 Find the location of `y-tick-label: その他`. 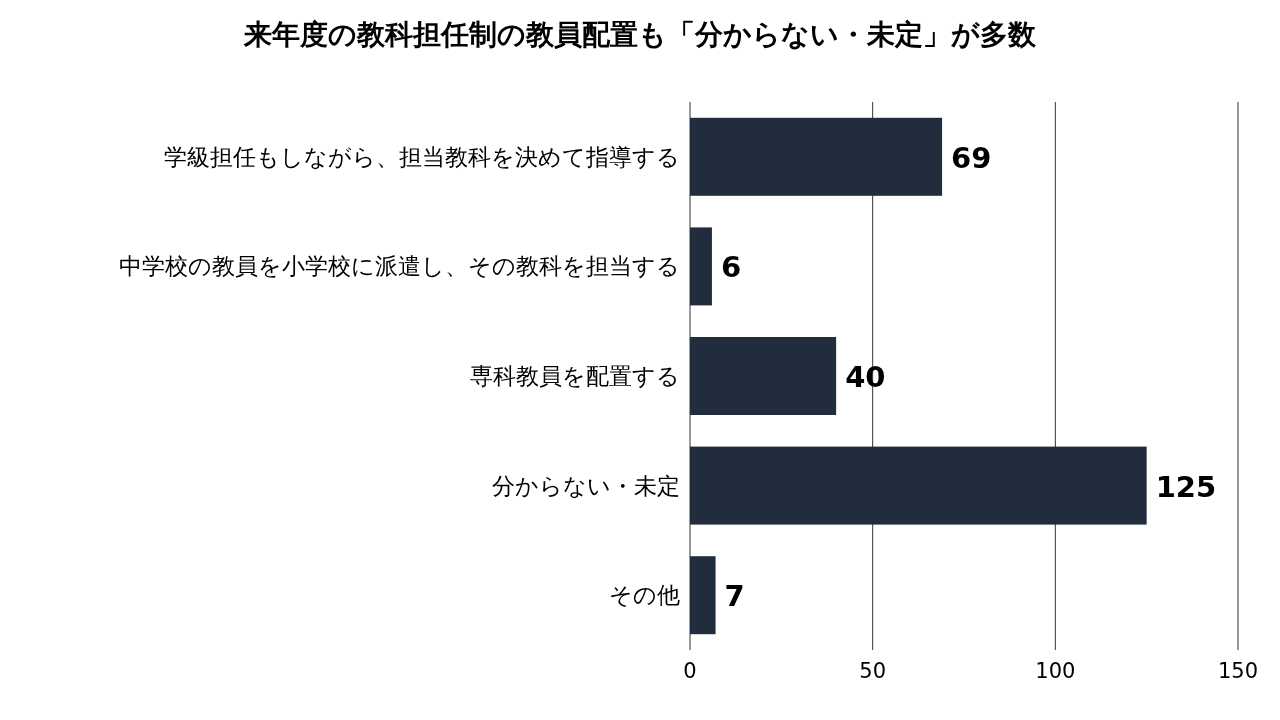

y-tick-label: その他 is located at coordinates (644, 595).